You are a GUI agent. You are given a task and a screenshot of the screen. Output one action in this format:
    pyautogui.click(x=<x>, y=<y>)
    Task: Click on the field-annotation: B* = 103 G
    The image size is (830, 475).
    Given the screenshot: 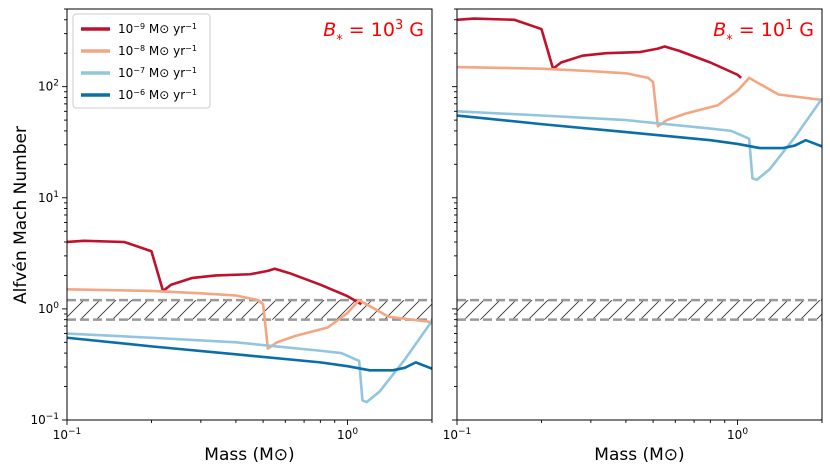 What is the action you would take?
    pyautogui.click(x=373, y=33)
    